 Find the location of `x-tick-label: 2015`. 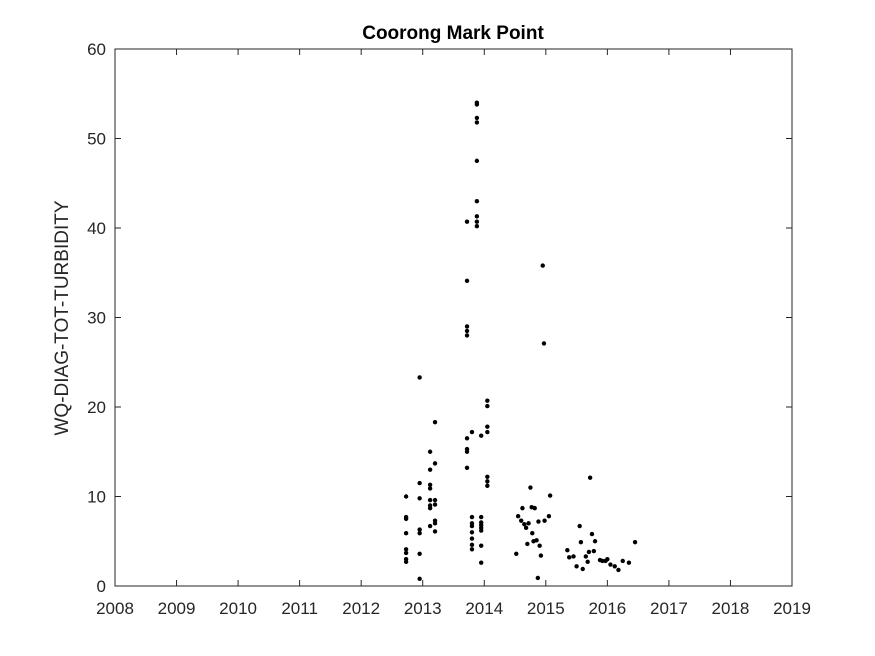

x-tick-label: 2015 is located at coordinates (546, 608).